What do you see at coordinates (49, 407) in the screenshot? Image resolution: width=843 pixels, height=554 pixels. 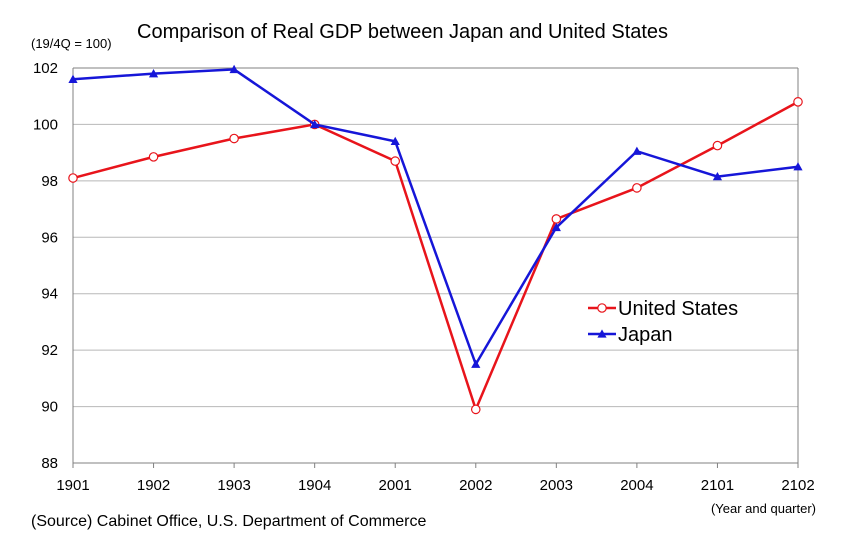 I see `y-tick-label: 90` at bounding box center [49, 407].